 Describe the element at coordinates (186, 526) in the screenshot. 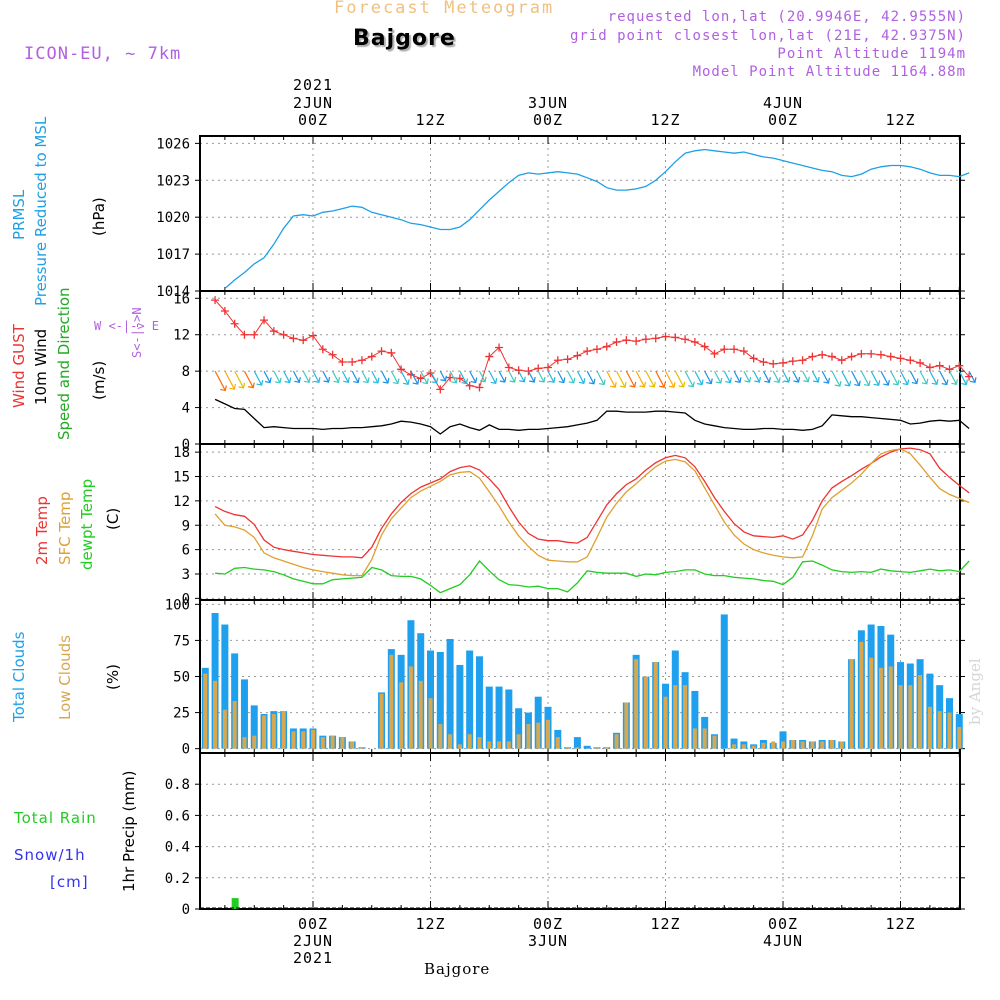

I see `y-tick-label-temperature: 9` at that location.